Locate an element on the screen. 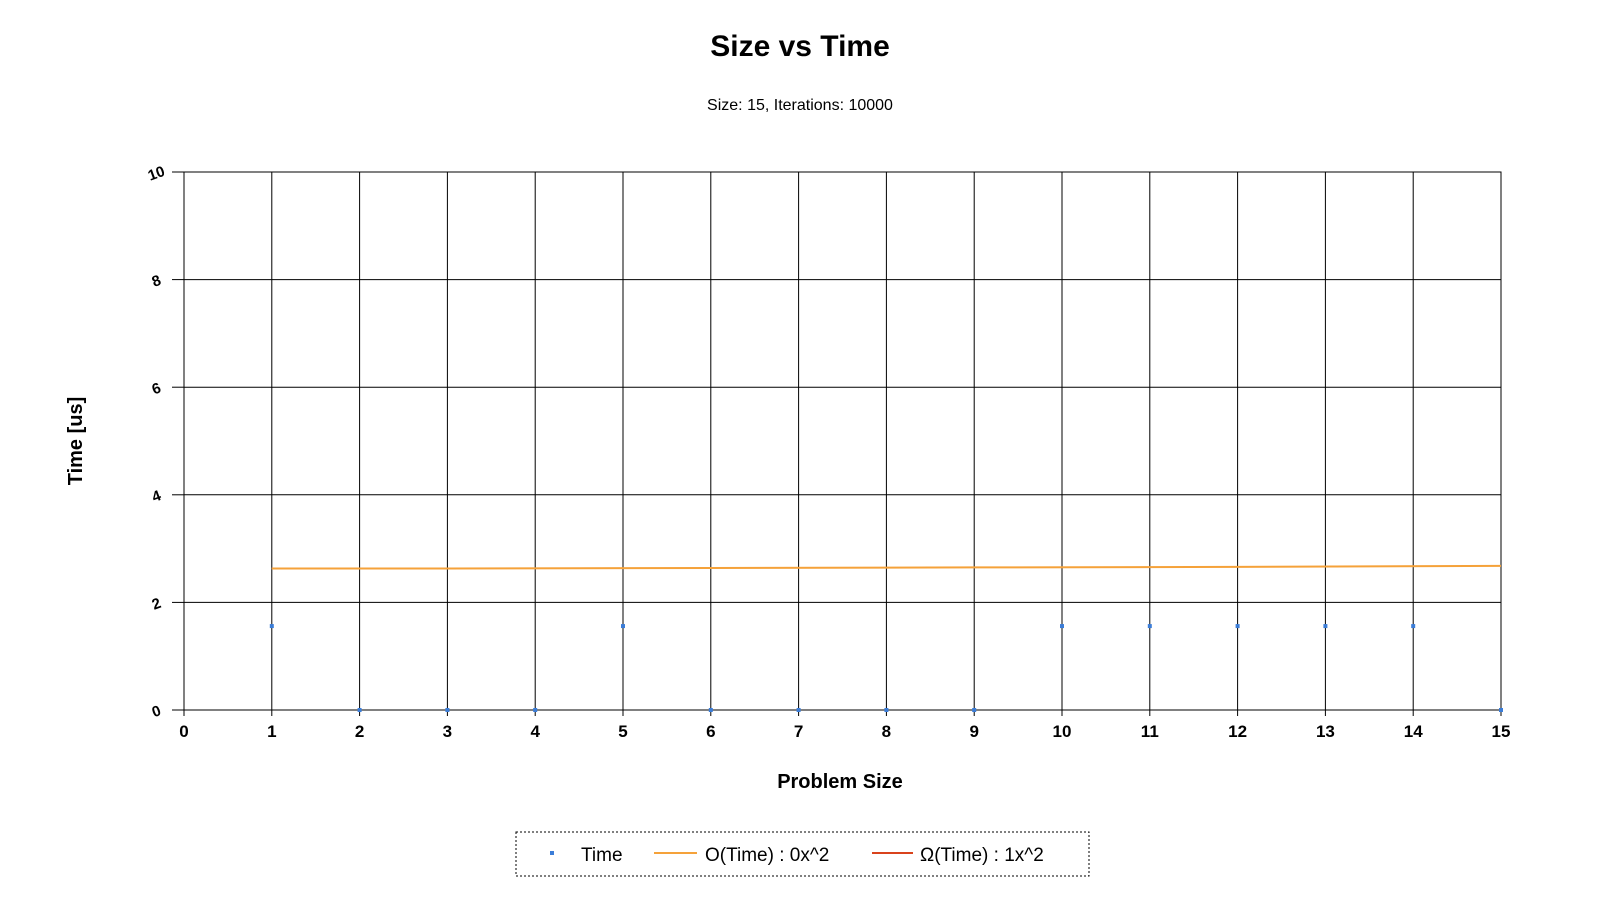  y-axis-label: Time [us] is located at coordinates (76, 441).